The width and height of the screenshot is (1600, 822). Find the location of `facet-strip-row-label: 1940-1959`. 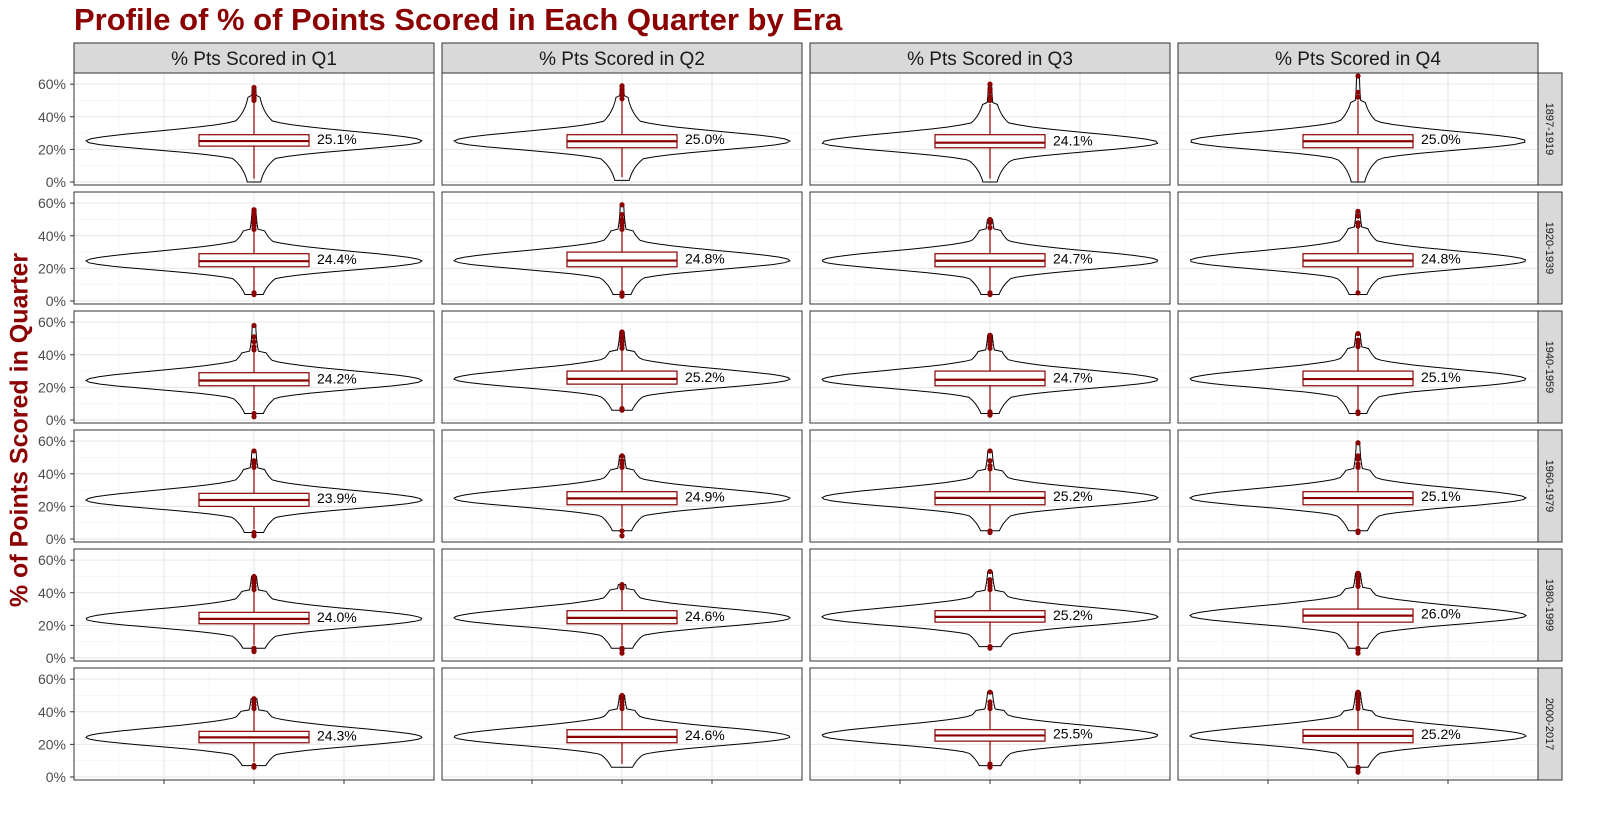

facet-strip-row-label: 1940-1959 is located at coordinates (1549, 367).